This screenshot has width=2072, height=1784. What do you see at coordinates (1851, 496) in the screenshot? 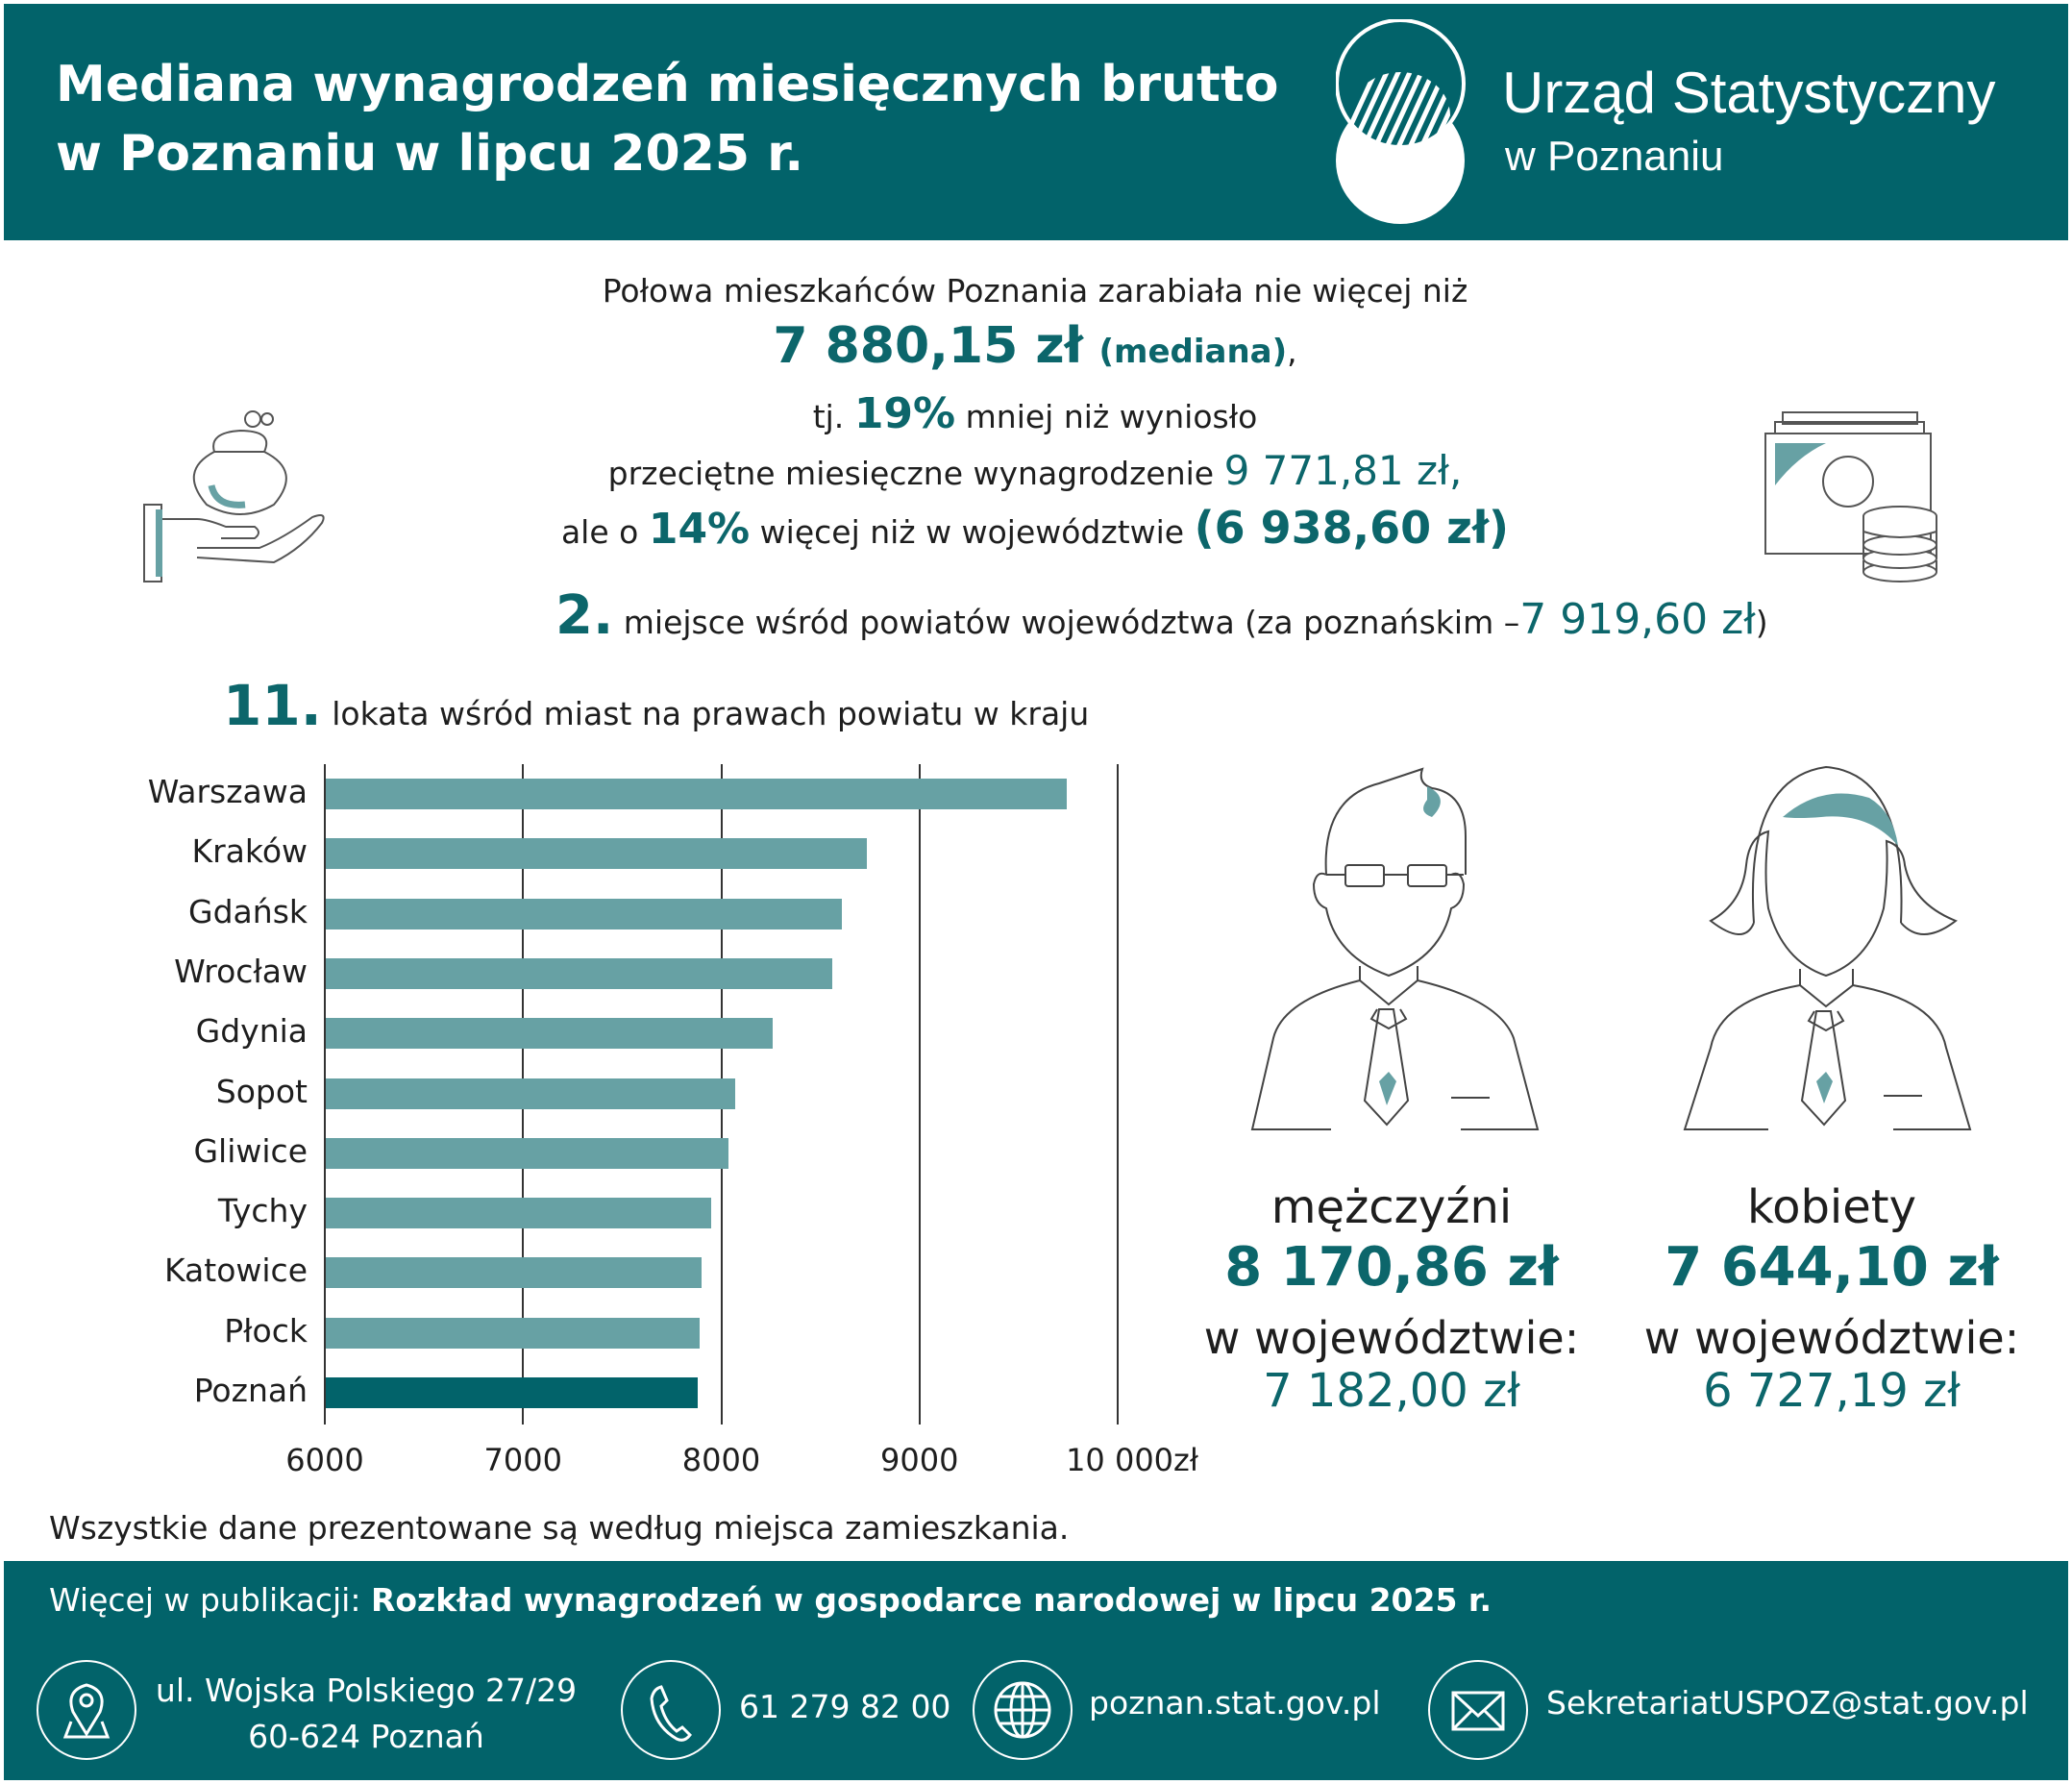
I see `money-coins-icon` at bounding box center [1851, 496].